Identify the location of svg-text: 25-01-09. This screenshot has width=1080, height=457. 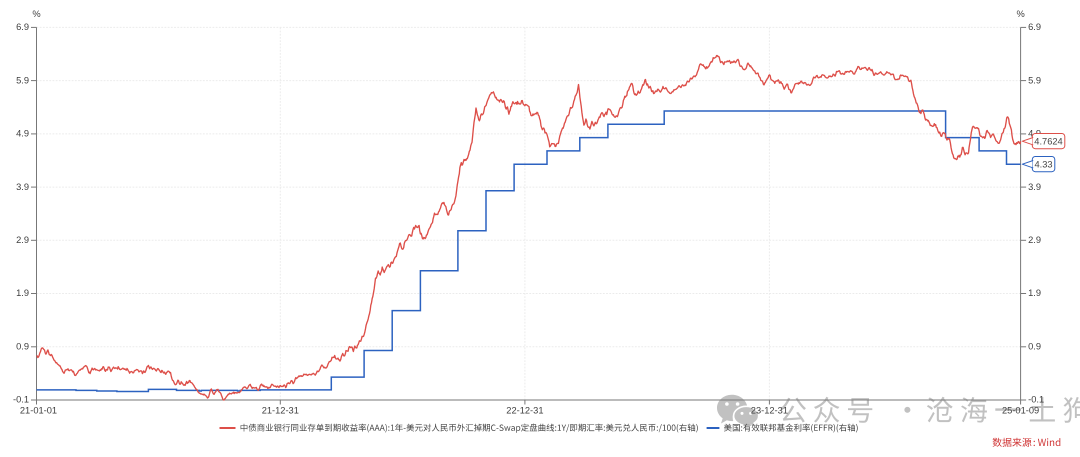
(1020, 411).